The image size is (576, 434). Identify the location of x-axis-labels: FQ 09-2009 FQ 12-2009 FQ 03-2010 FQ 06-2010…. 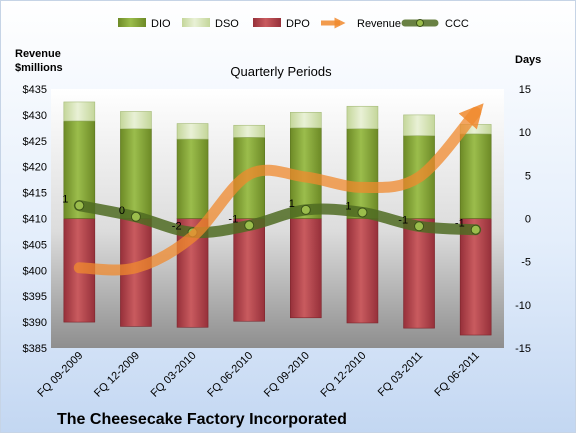
(258, 375).